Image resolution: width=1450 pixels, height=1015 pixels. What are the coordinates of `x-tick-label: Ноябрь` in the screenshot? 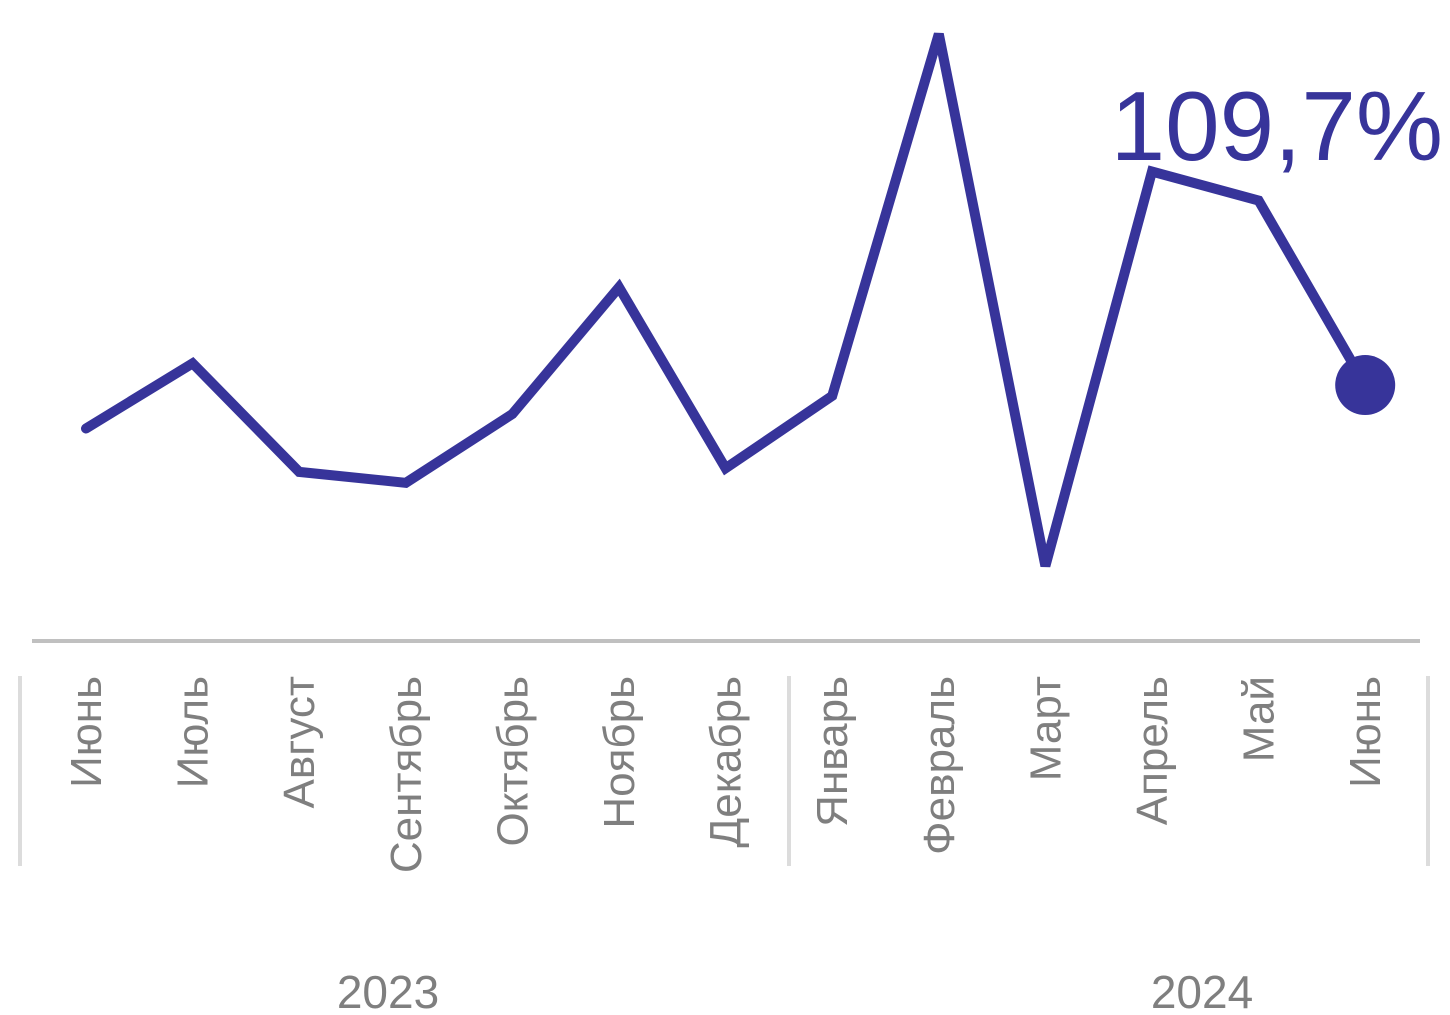 It's located at (619, 752).